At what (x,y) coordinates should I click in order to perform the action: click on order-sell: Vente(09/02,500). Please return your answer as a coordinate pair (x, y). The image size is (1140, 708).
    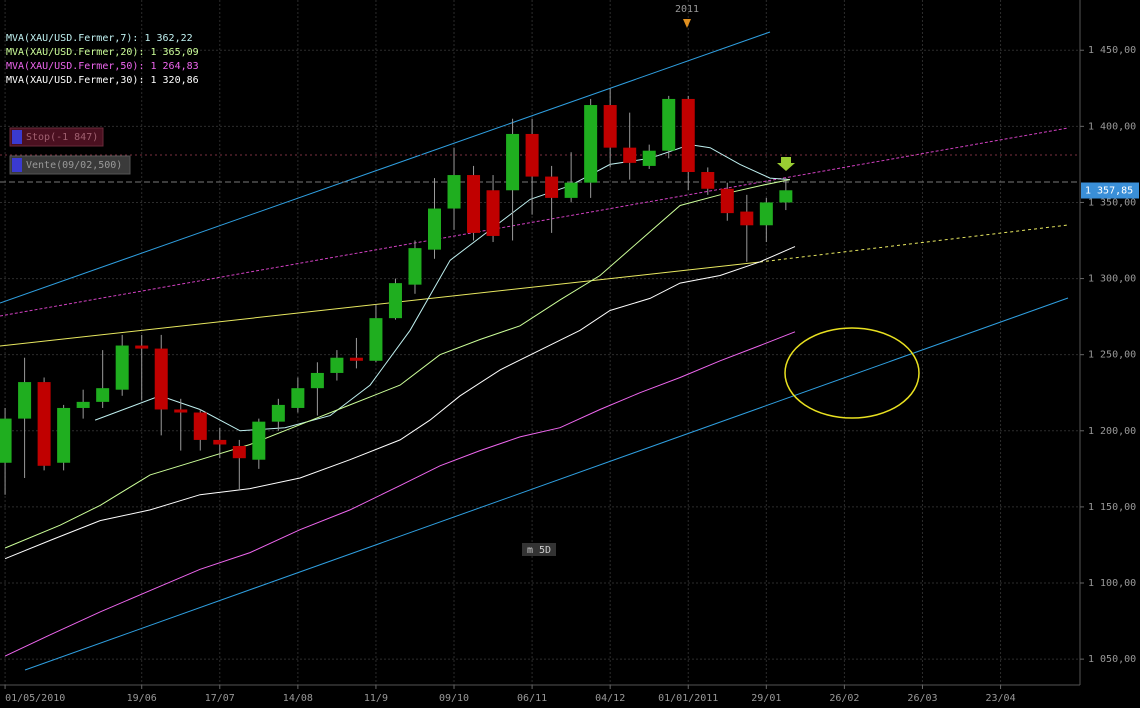
    Looking at the image, I should click on (70, 165).